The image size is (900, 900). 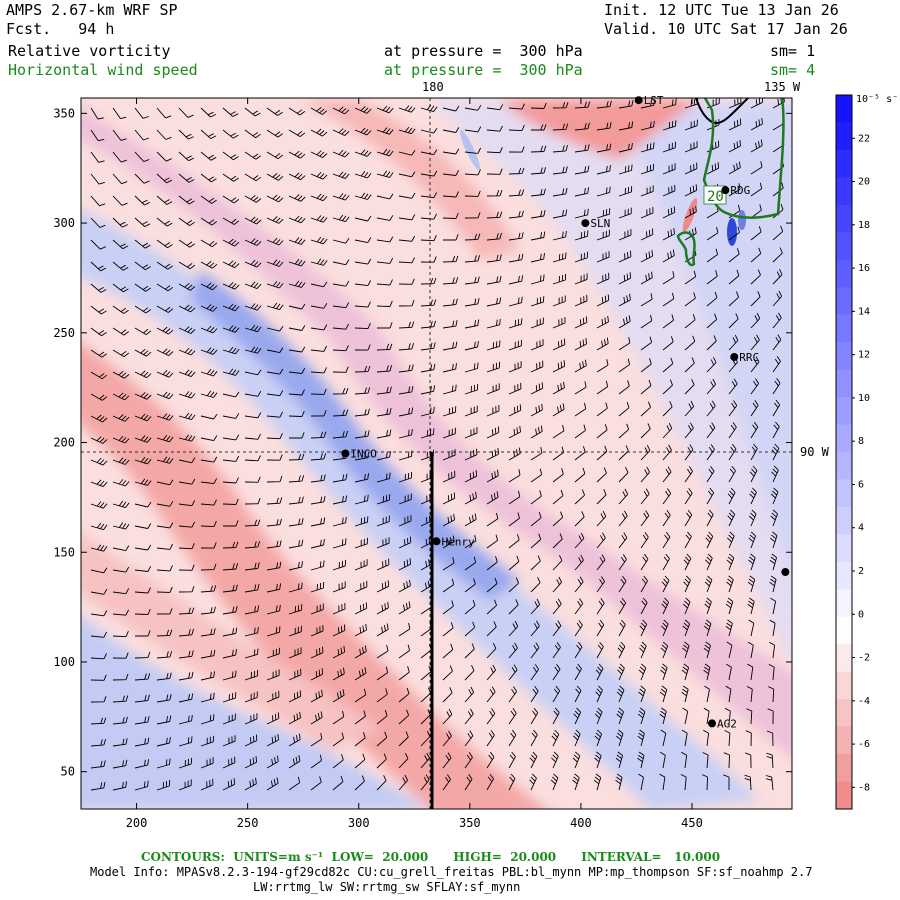 I want to click on coastline: 20, so click(x=730, y=182).